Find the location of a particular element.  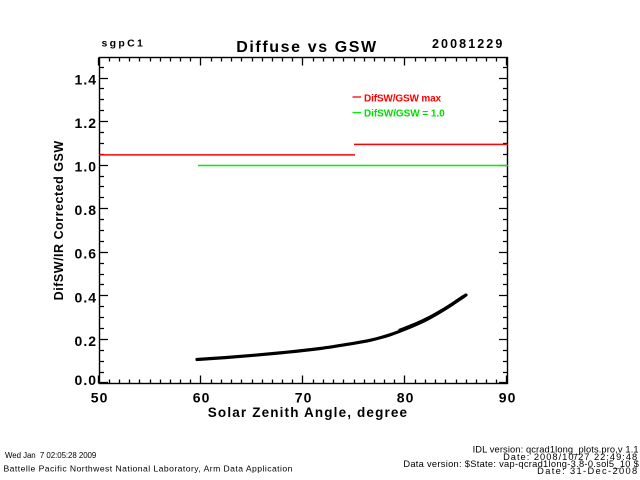

svg-text:IDL version: qcrad1long_plots.: IDL version: qcrad1long_plots.pro,v 1.1 is located at coordinates (556, 450).